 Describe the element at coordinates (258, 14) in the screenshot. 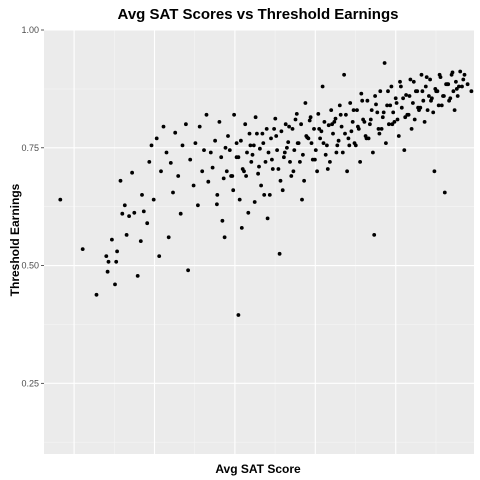

I see `chart-title: Avg SAT Scores vs Threshold Earnings` at that location.